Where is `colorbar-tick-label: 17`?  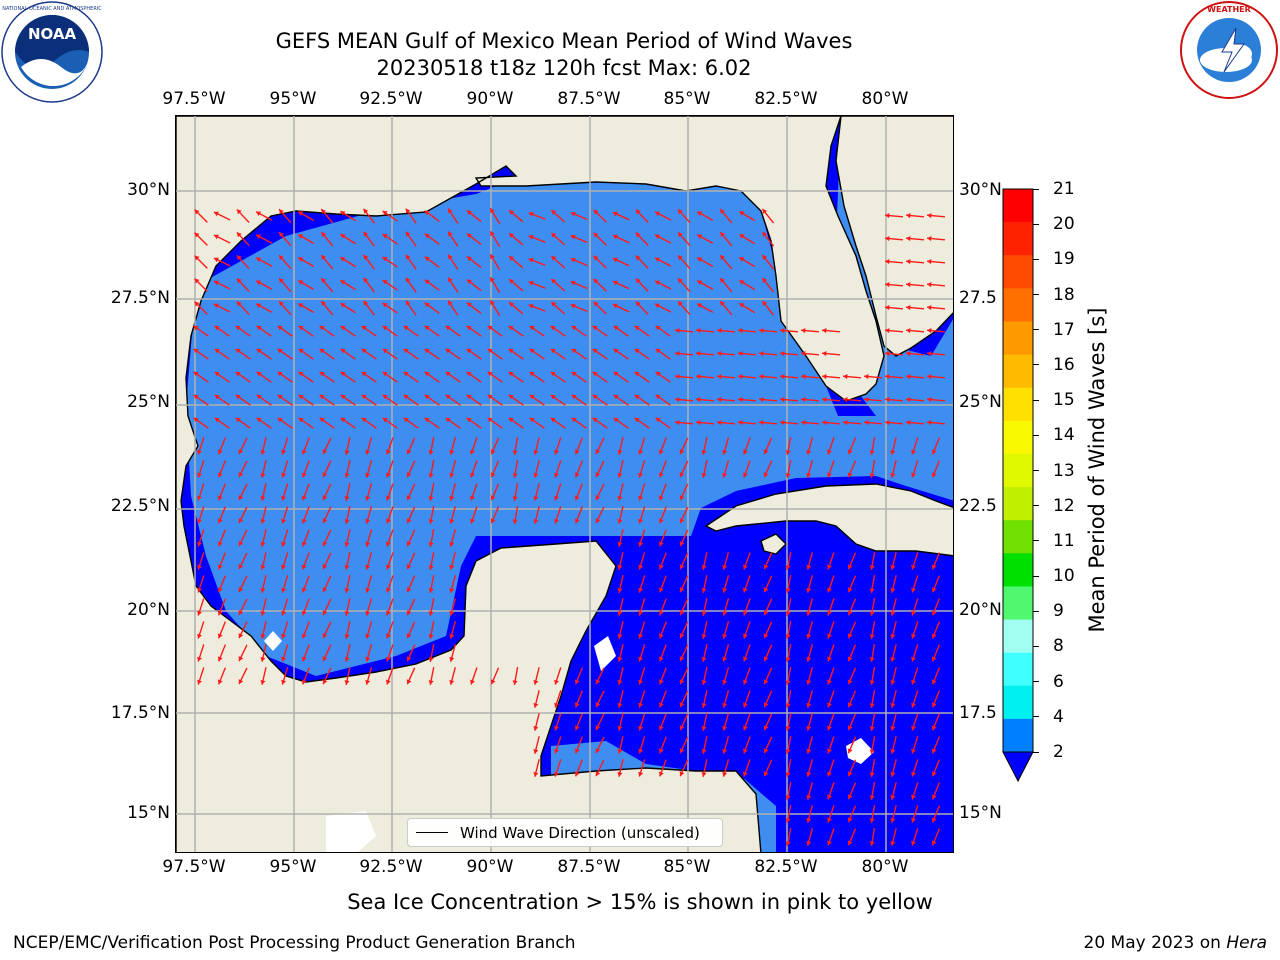
colorbar-tick-label: 17 is located at coordinates (1064, 329).